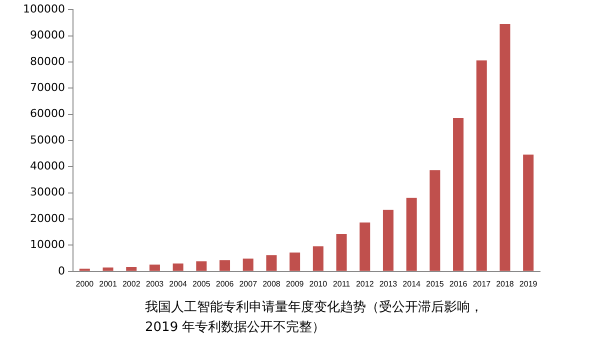 This screenshot has width=600, height=346. What do you see at coordinates (47, 61) in the screenshot?
I see `y-tick-label: 80000` at bounding box center [47, 61].